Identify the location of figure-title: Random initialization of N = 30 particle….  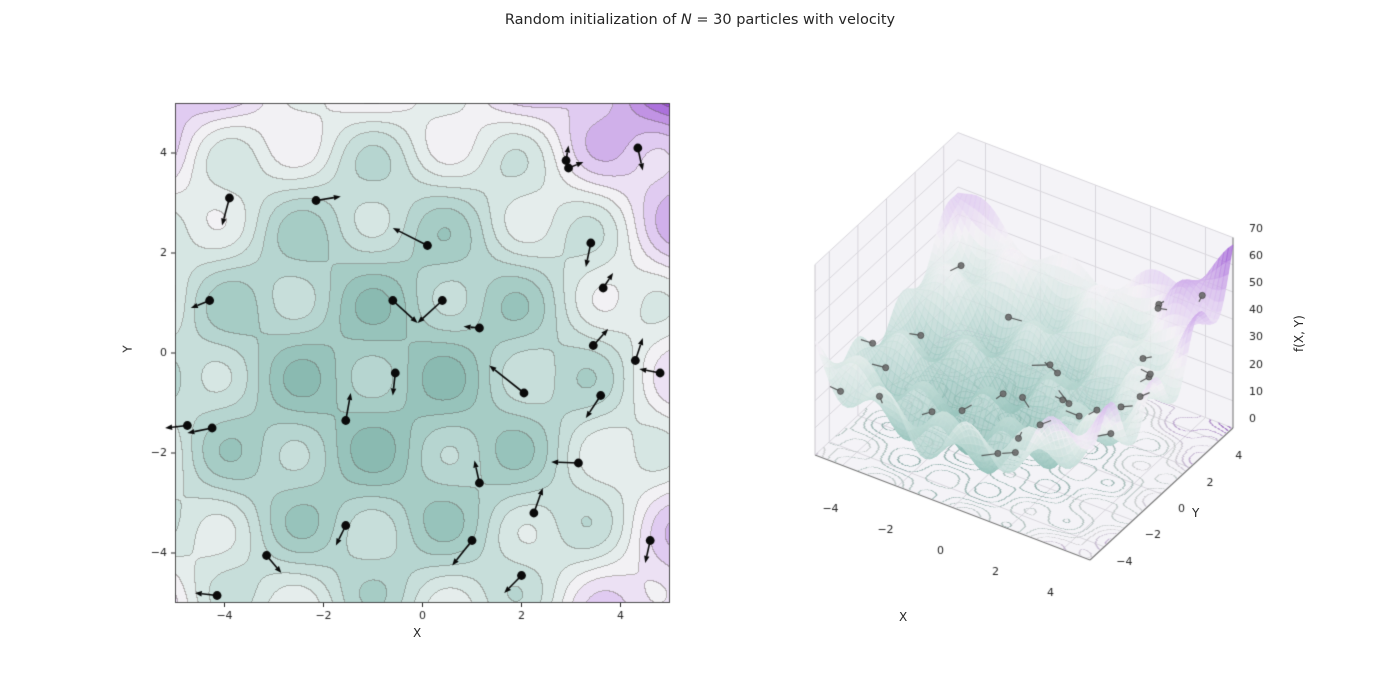
(700, 20).